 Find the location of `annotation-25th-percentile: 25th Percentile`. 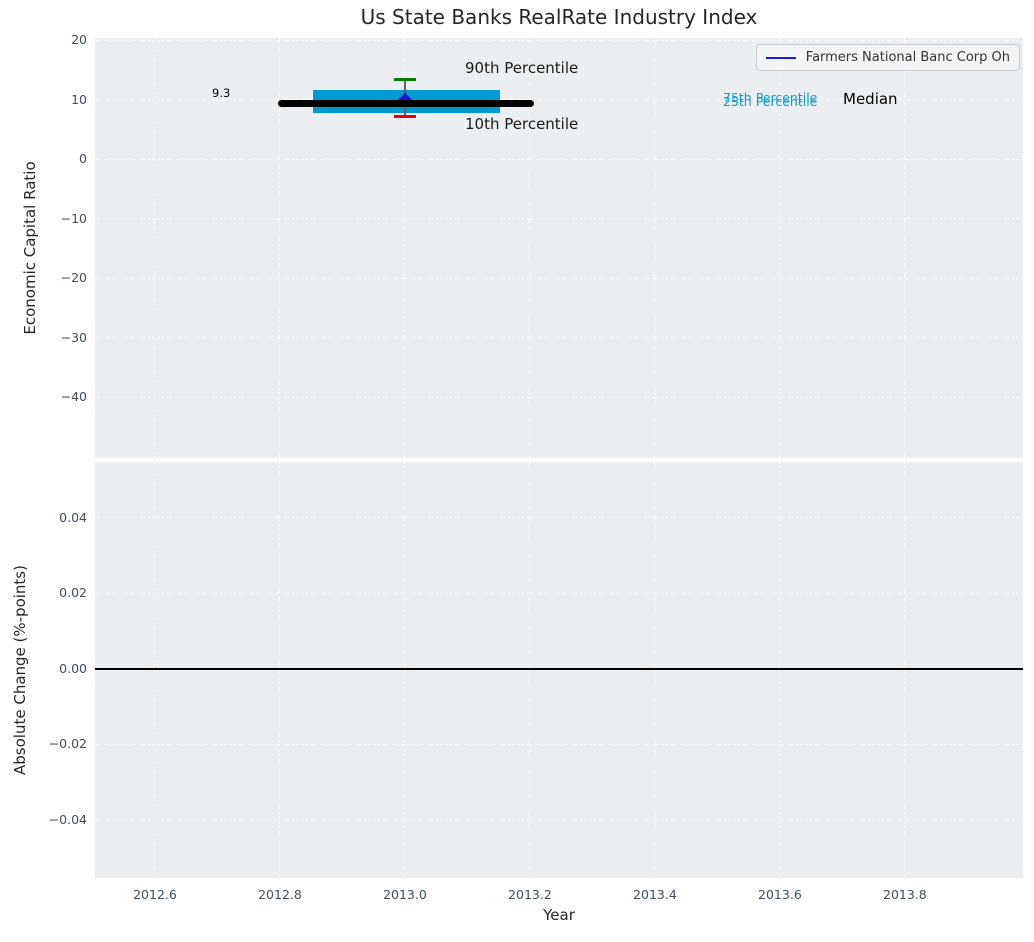

annotation-25th-percentile: 25th Percentile is located at coordinates (770, 101).